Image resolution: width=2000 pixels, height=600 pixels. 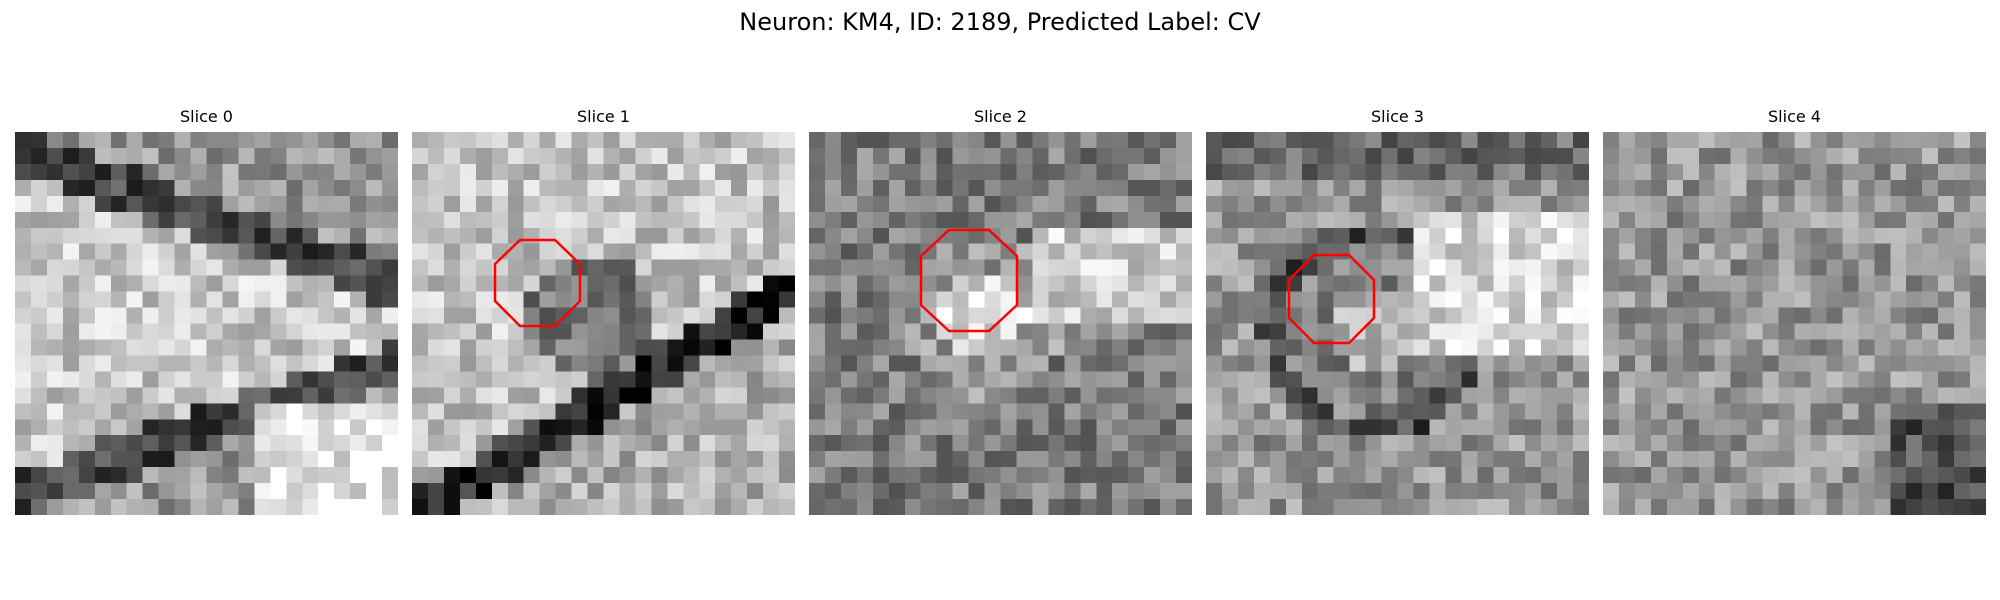 I want to click on slice-panel-3: Slice 3, so click(x=1397, y=311).